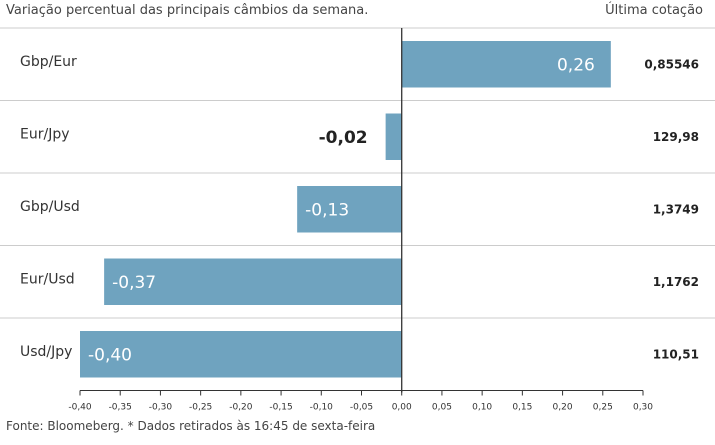  What do you see at coordinates (280, 408) in the screenshot?
I see `x-tick-label: -0,15` at bounding box center [280, 408].